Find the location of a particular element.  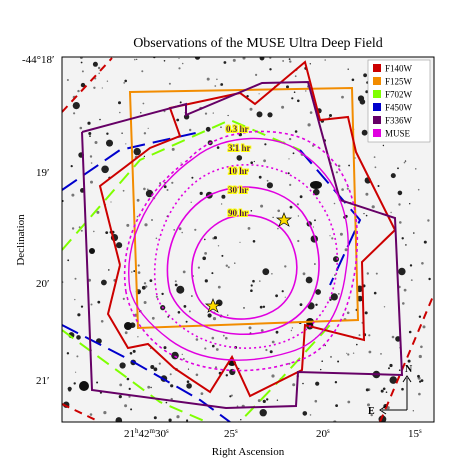

x-tick-label: 25s is located at coordinates (231, 433).